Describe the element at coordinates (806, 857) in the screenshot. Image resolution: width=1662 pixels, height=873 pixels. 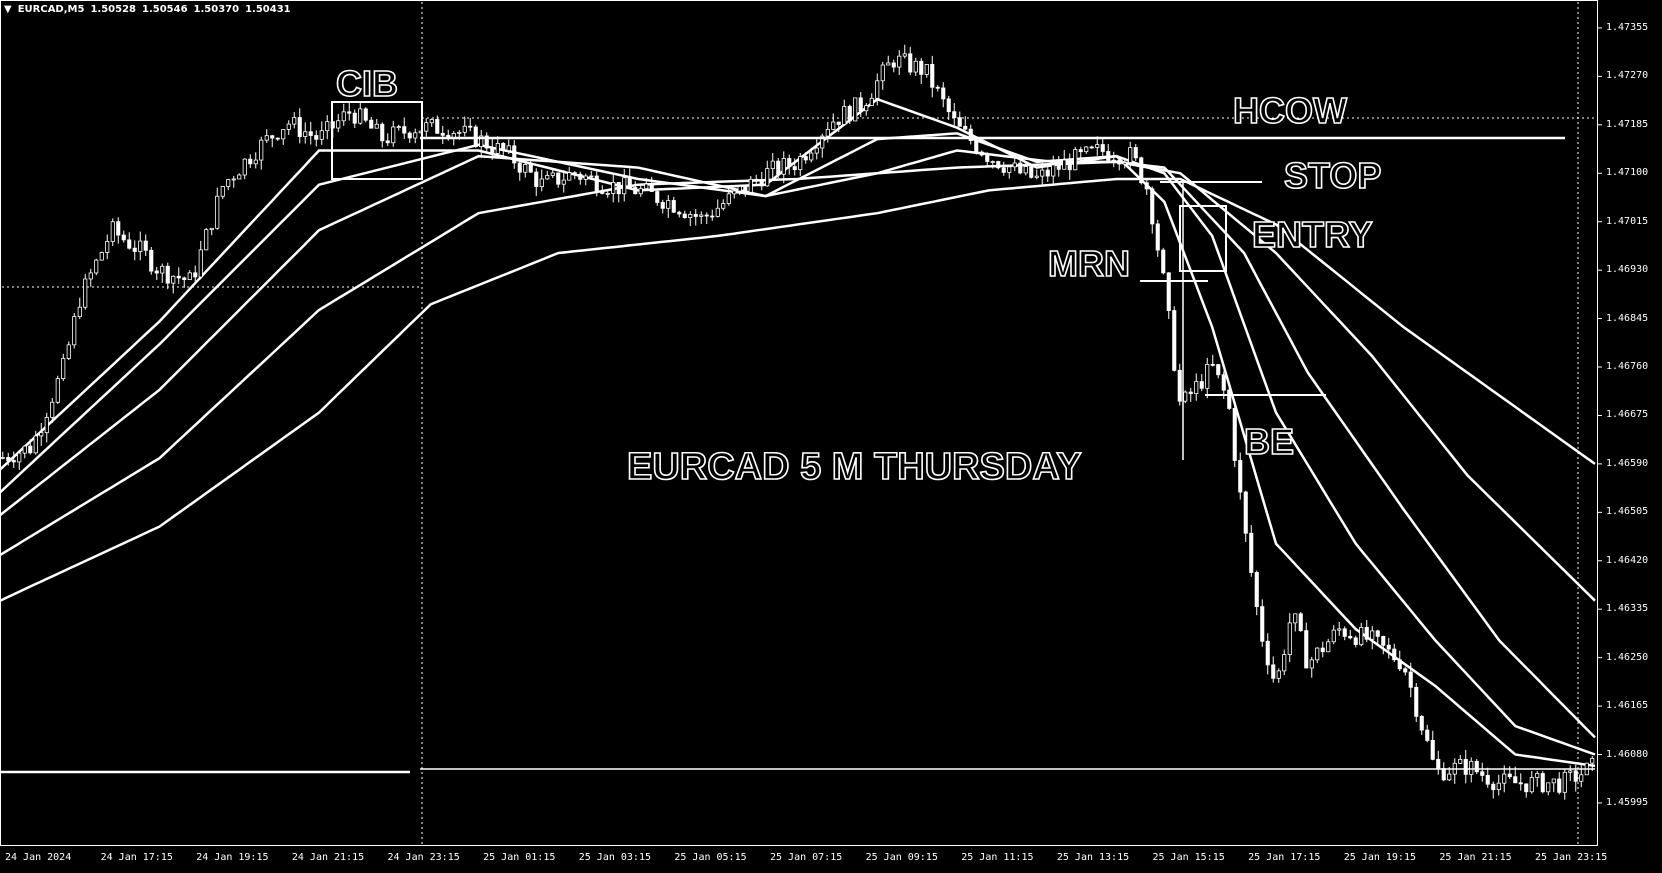
I see `time-tick-label: 25 Jan 07:15` at that location.